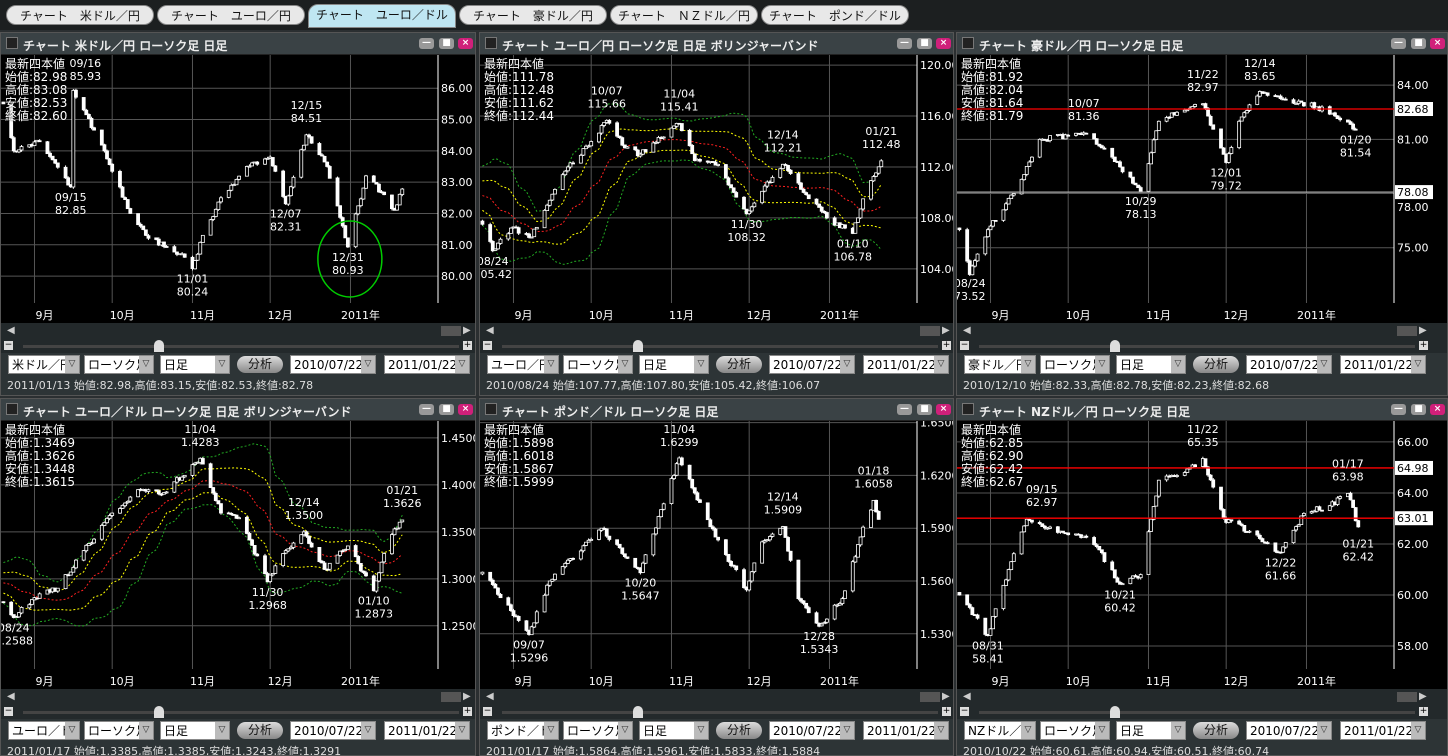 The width and height of the screenshot is (1448, 756). Describe the element at coordinates (44, 364) in the screenshot. I see `pair-select: 米ドル／円▽` at that location.